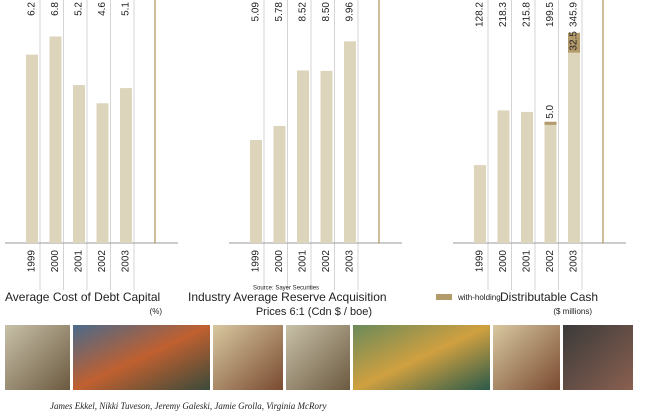 The width and height of the screenshot is (645, 413). Describe the element at coordinates (503, 14) in the screenshot. I see `value-label: 218.3` at that location.